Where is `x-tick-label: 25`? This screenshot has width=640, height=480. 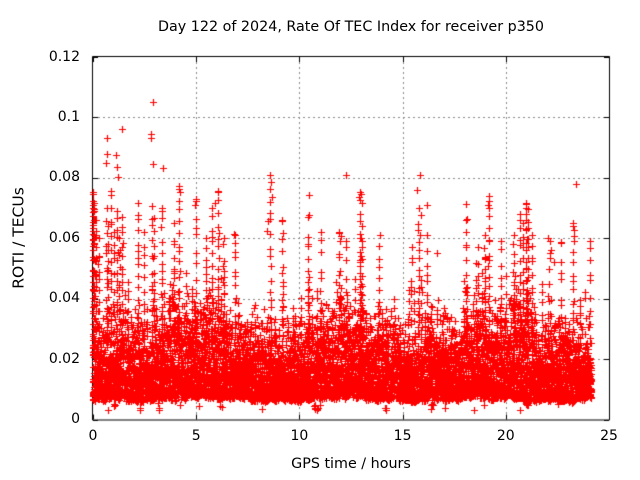
x-tick-label: 25 is located at coordinates (609, 435).